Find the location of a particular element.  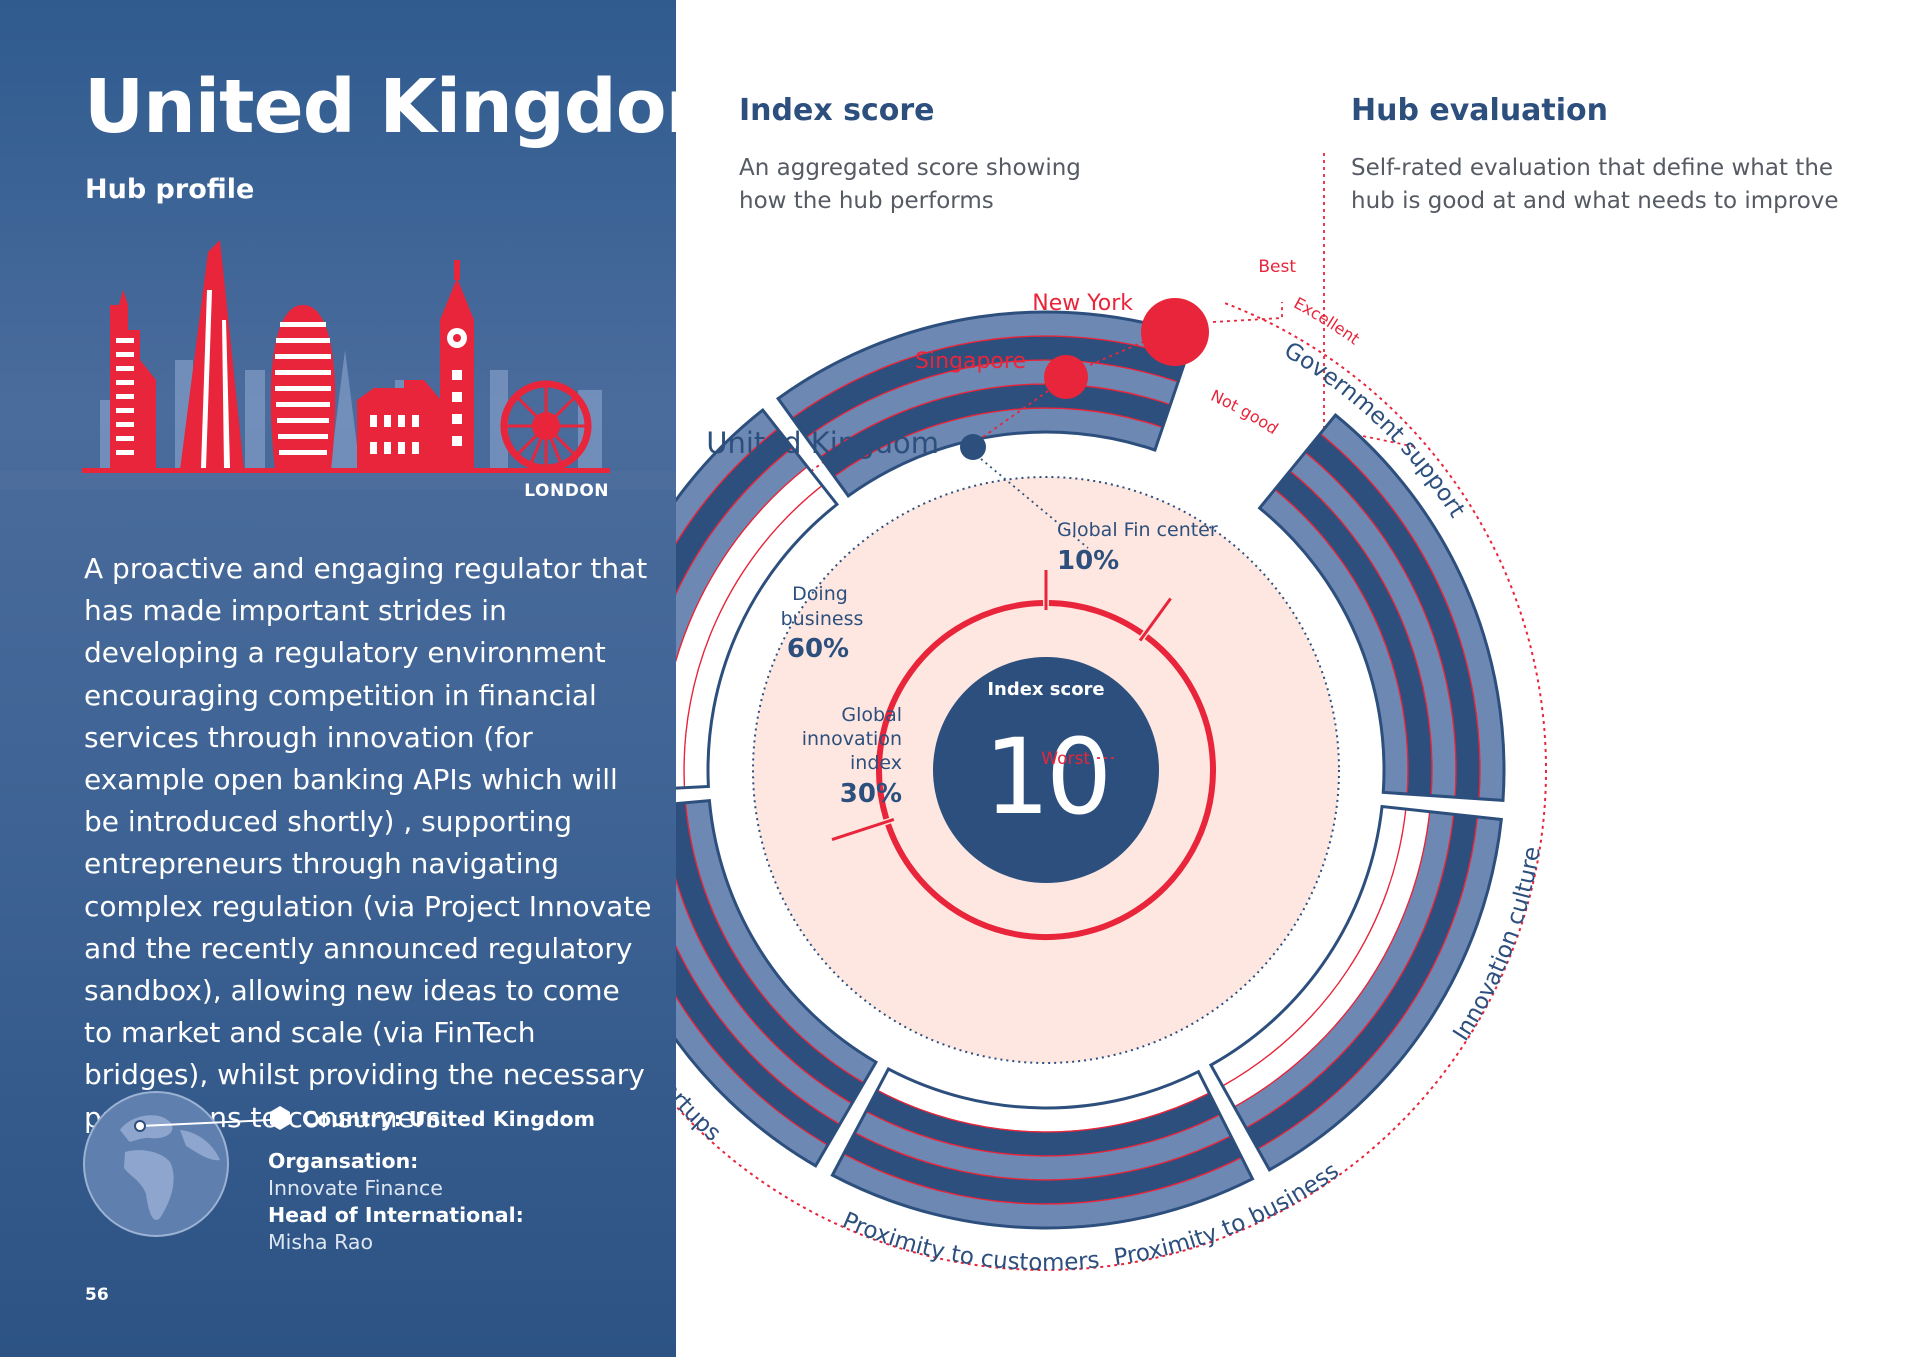

rank-bubble-singapore is located at coordinates (1066, 377).